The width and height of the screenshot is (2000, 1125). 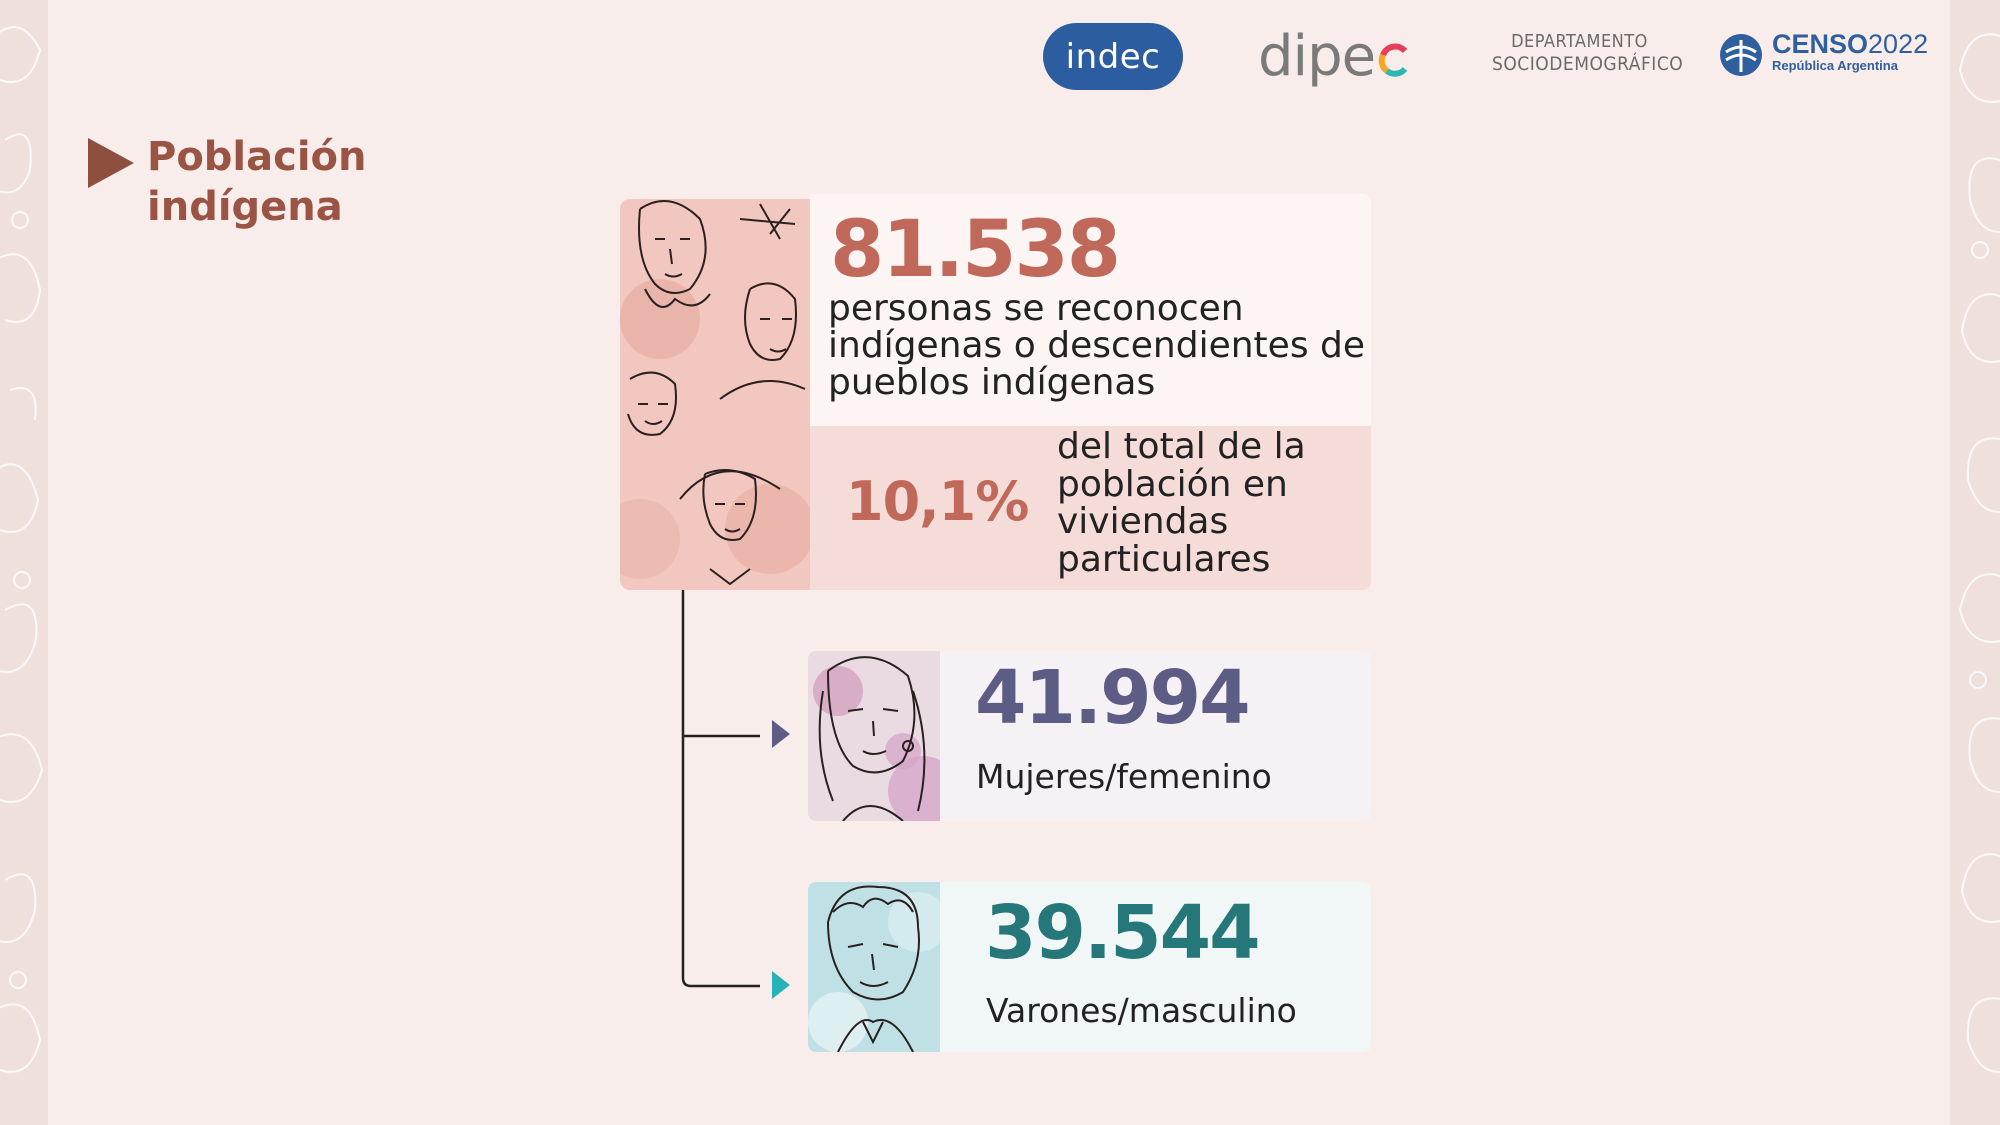 What do you see at coordinates (1124, 776) in the screenshot?
I see `women-label: Mujeres/femenino` at bounding box center [1124, 776].